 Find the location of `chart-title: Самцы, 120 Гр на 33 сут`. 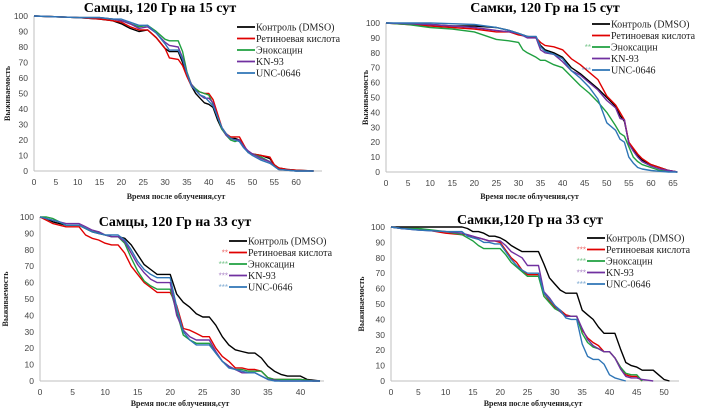

chart-title: Самцы, 120 Гр на 33 сут is located at coordinates (175, 222).